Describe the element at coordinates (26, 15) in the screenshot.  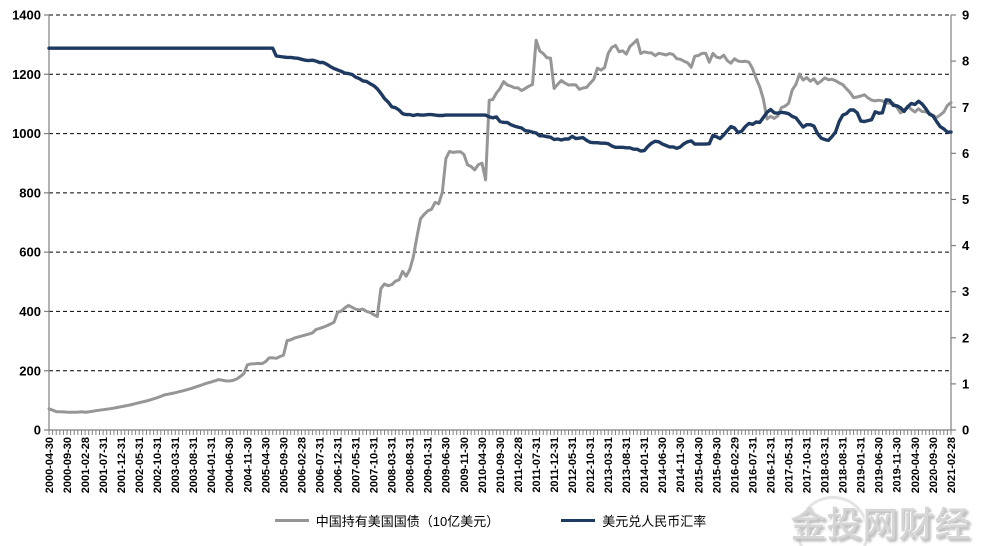
I see `left-axis-tick-label: 1400` at that location.